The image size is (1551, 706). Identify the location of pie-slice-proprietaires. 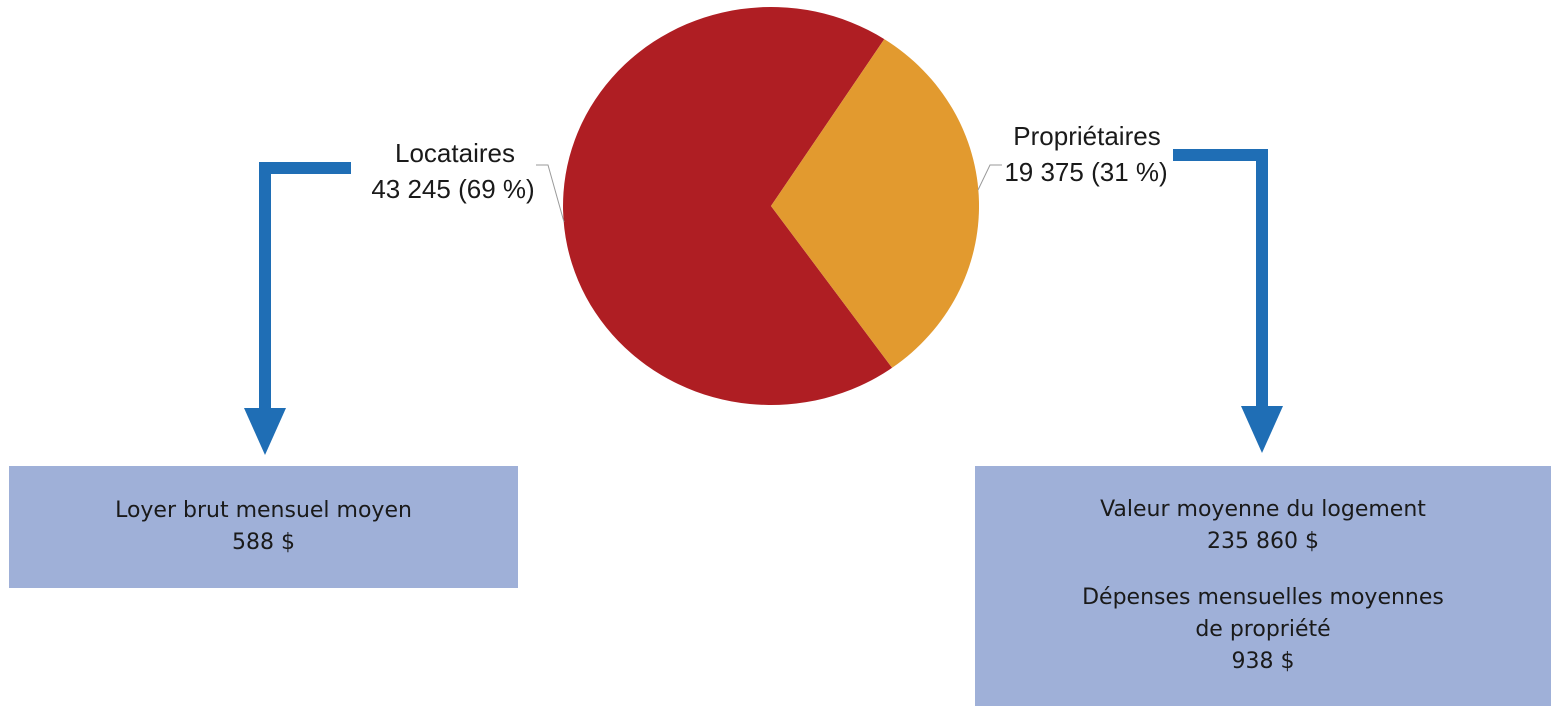
(875, 203).